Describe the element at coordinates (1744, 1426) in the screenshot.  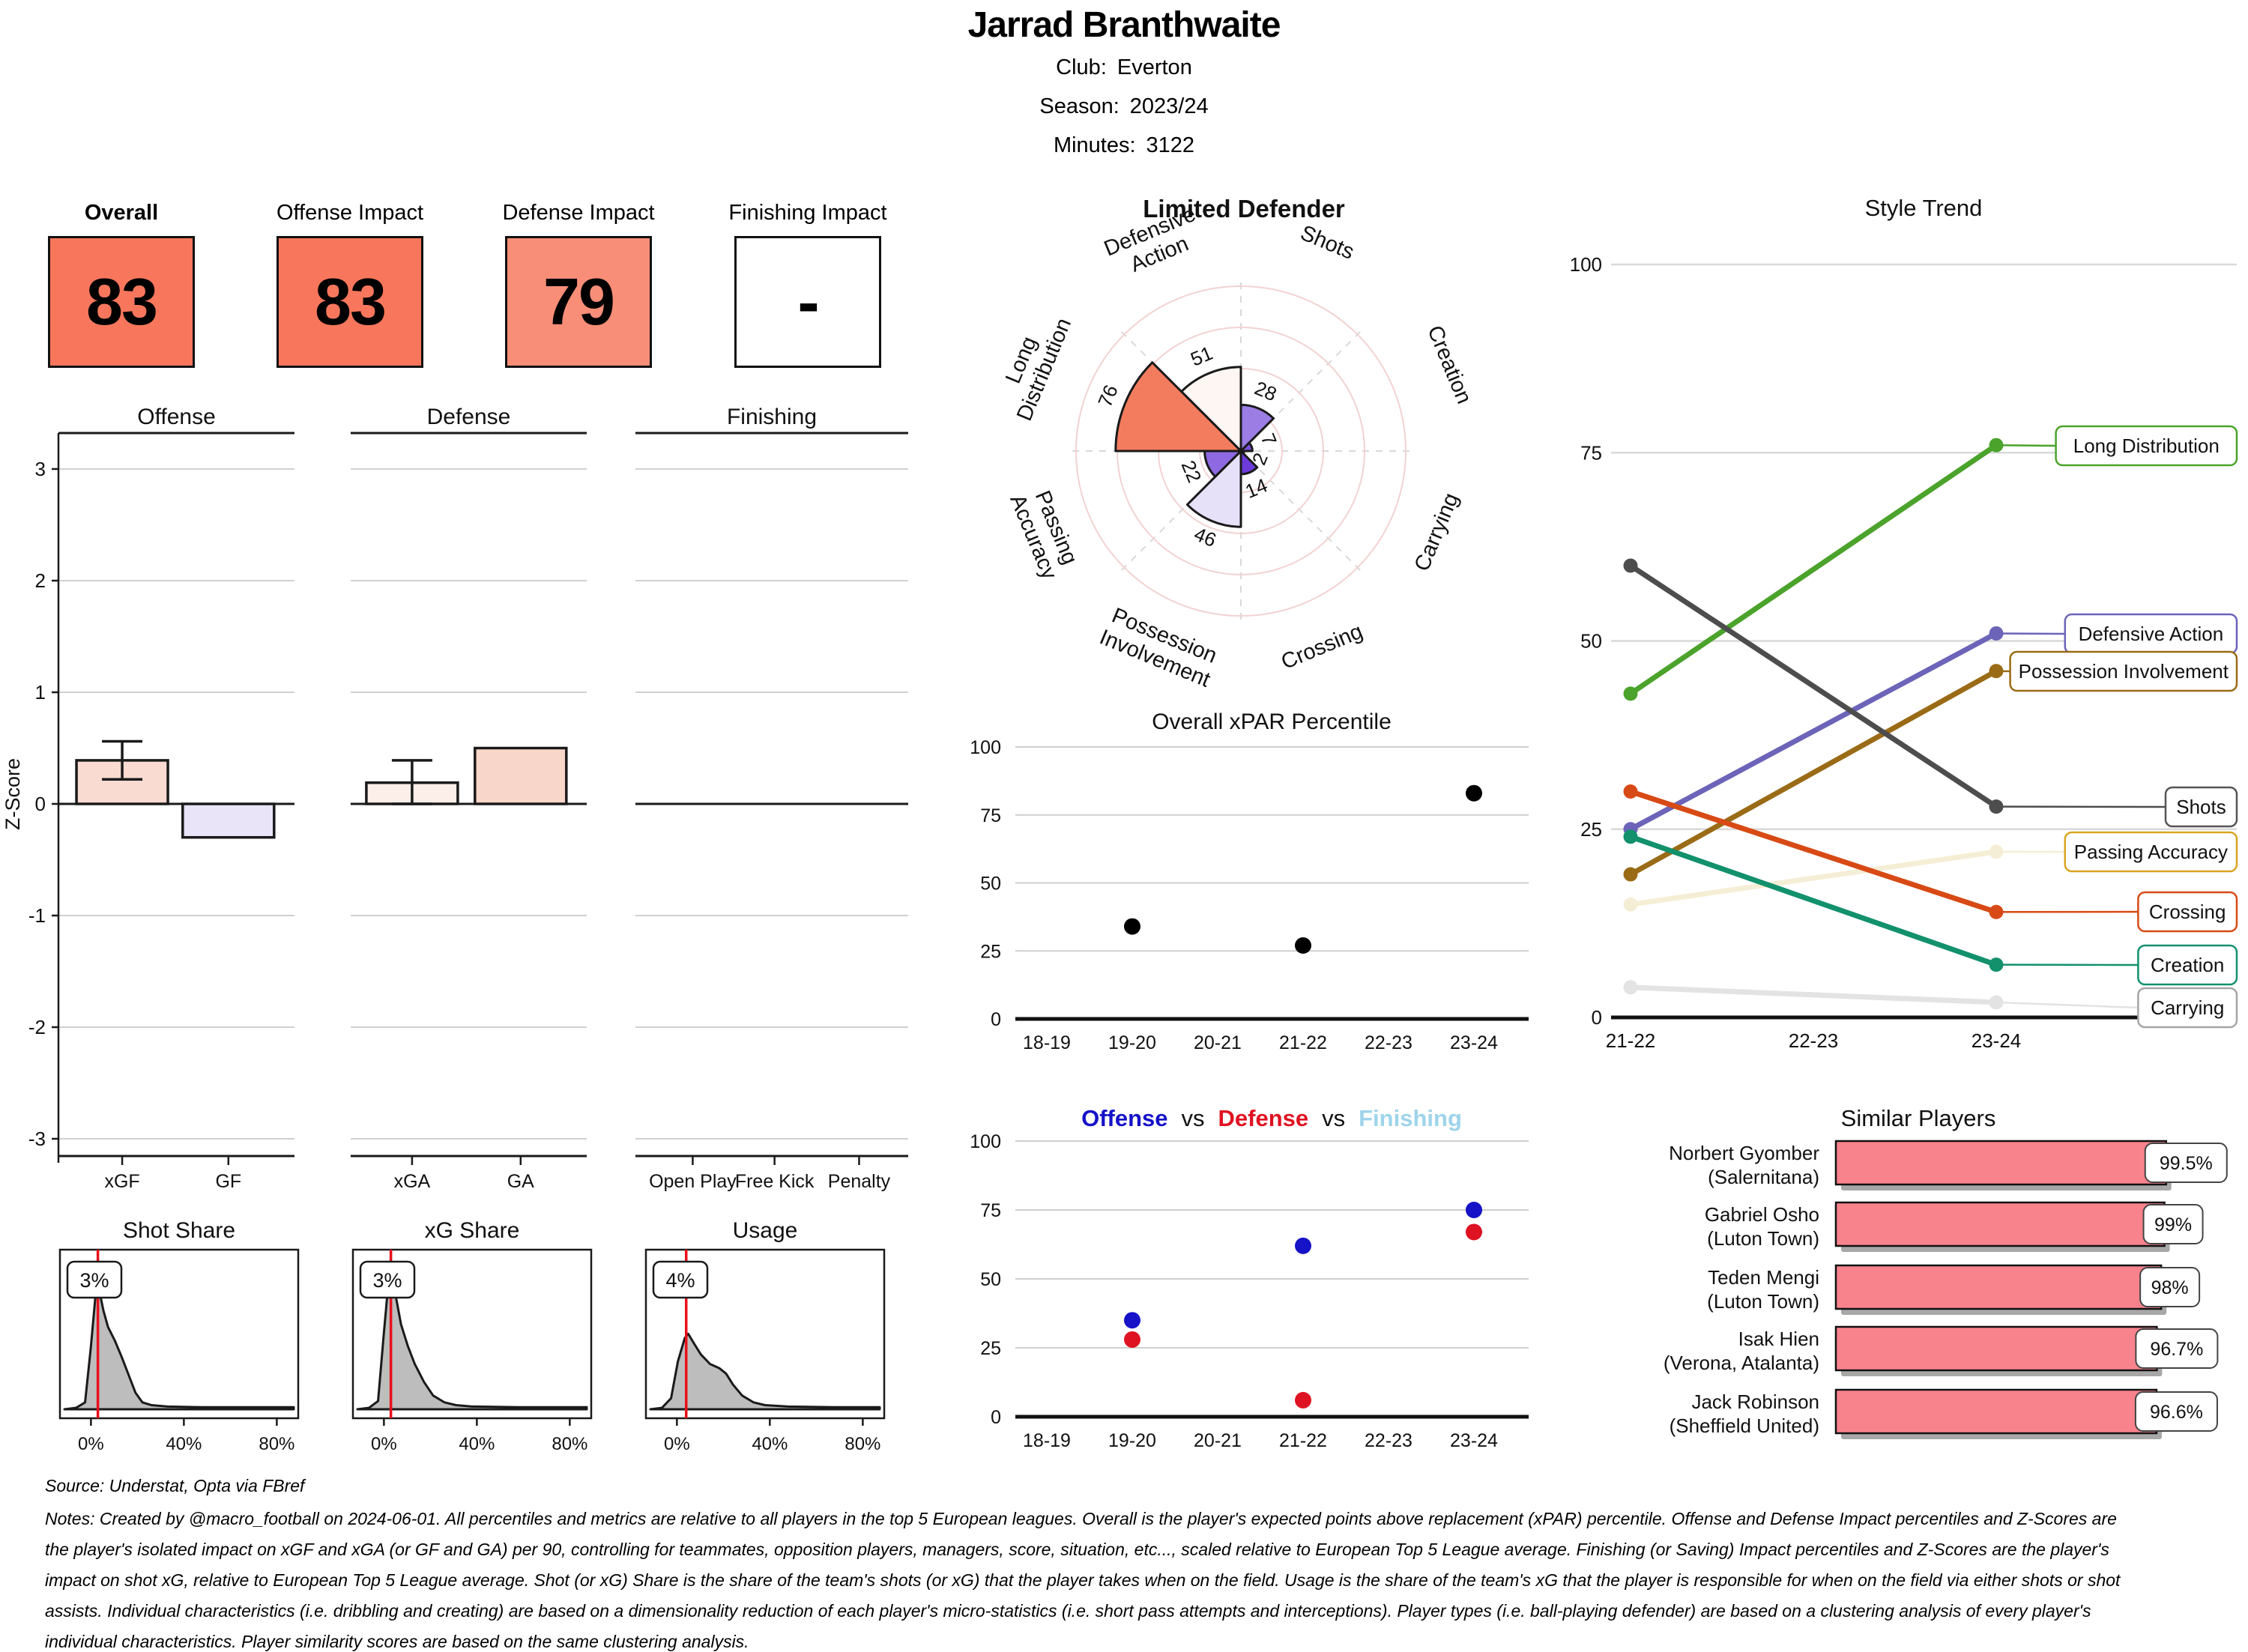
I see `similar-club-jack-robinson: (Sheffield United)` at that location.